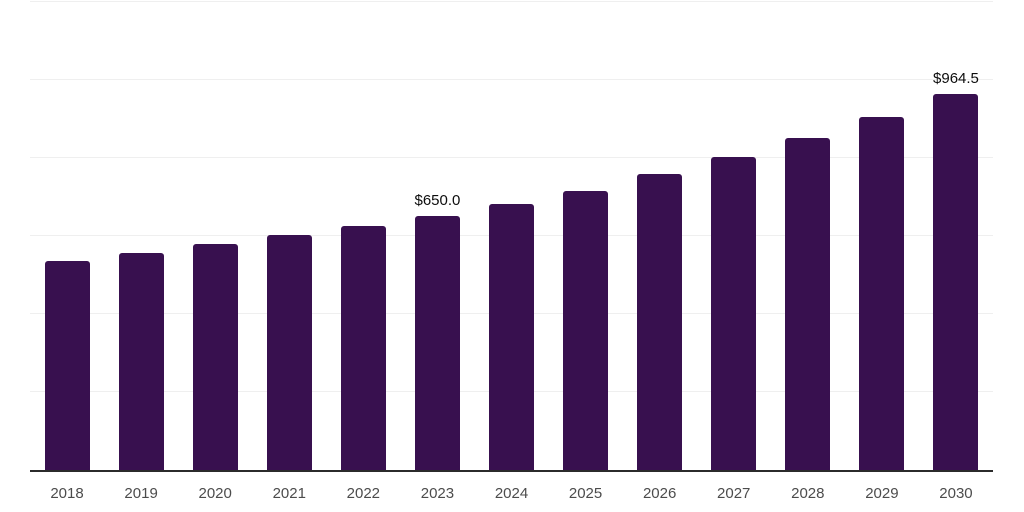  I want to click on bar-2019, so click(141, 361).